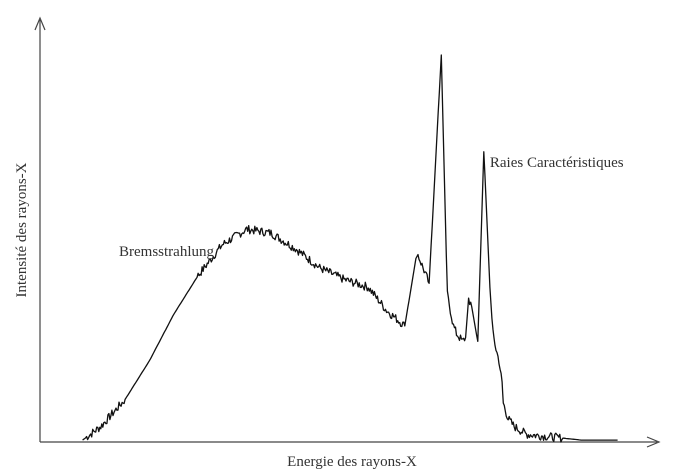  What do you see at coordinates (653, 442) in the screenshot?
I see `x-axis-arrow` at bounding box center [653, 442].